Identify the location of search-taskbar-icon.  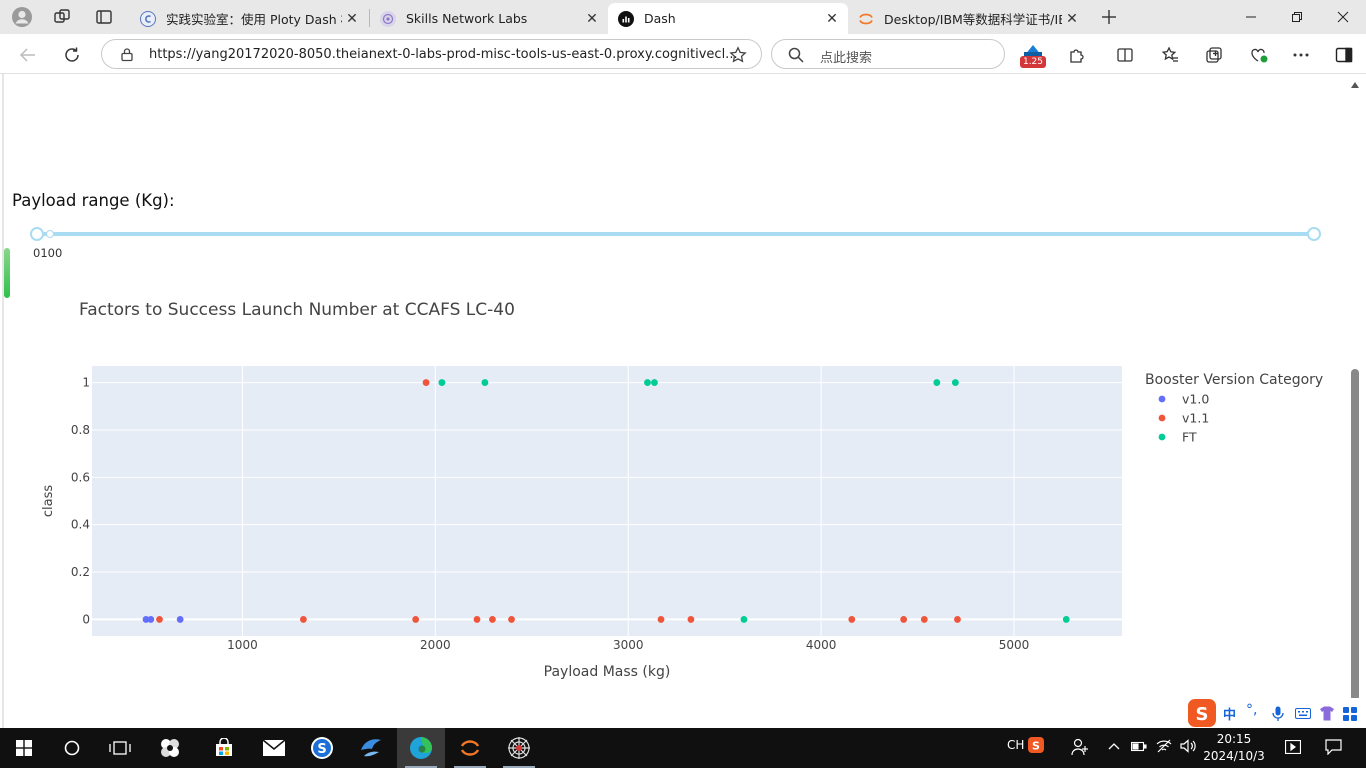
(72, 748).